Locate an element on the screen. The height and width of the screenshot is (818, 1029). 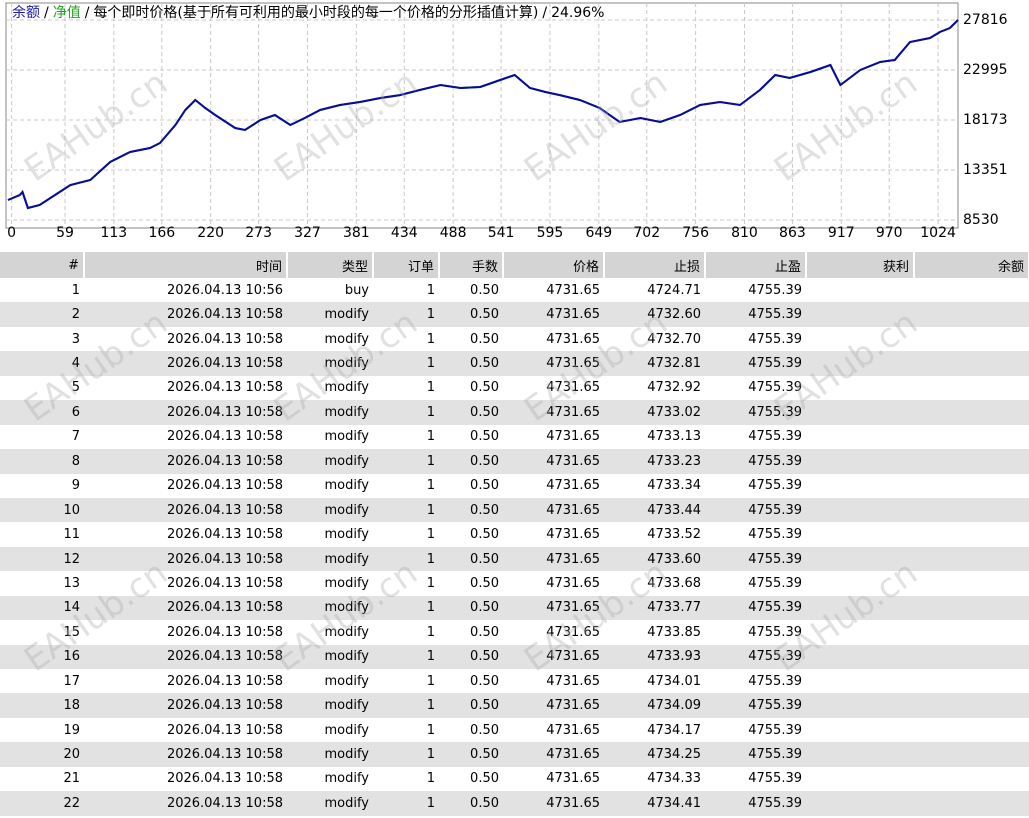
column-header: 获利 is located at coordinates (860, 265).